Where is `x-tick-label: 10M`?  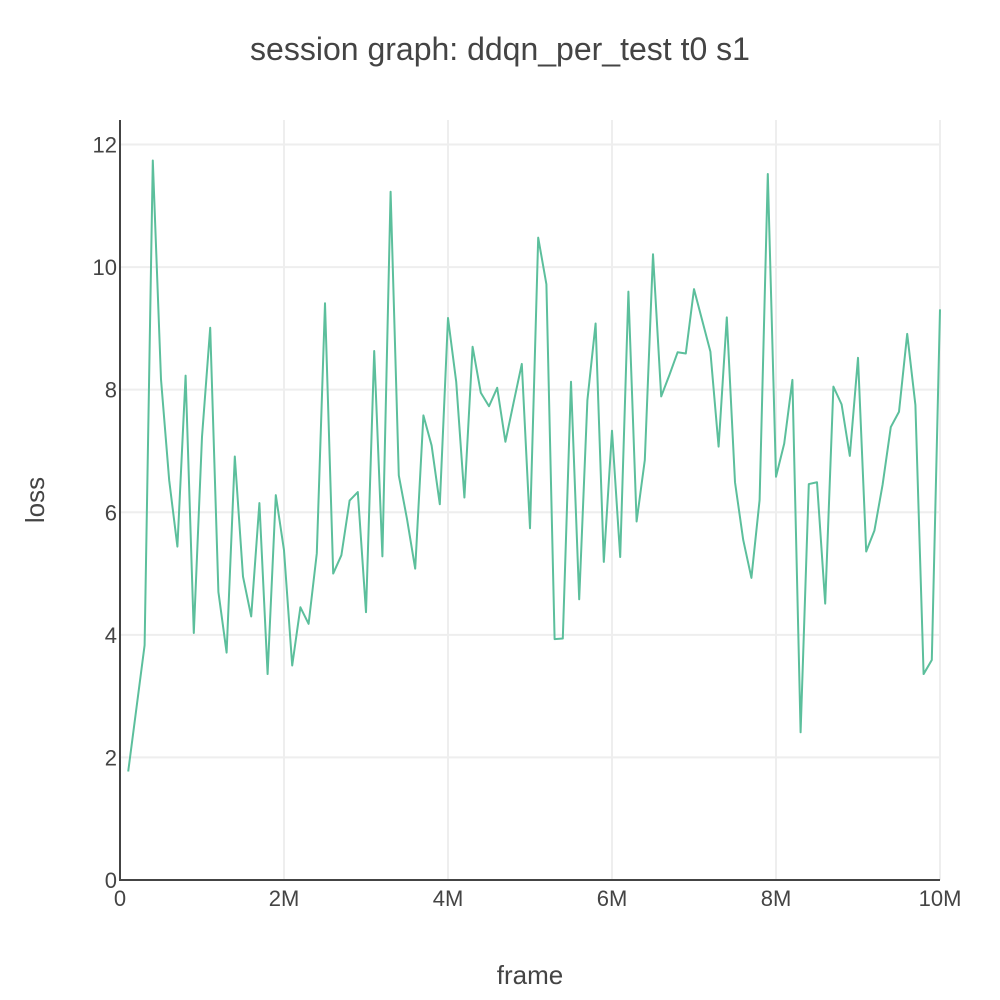 x-tick-label: 10M is located at coordinates (940, 898).